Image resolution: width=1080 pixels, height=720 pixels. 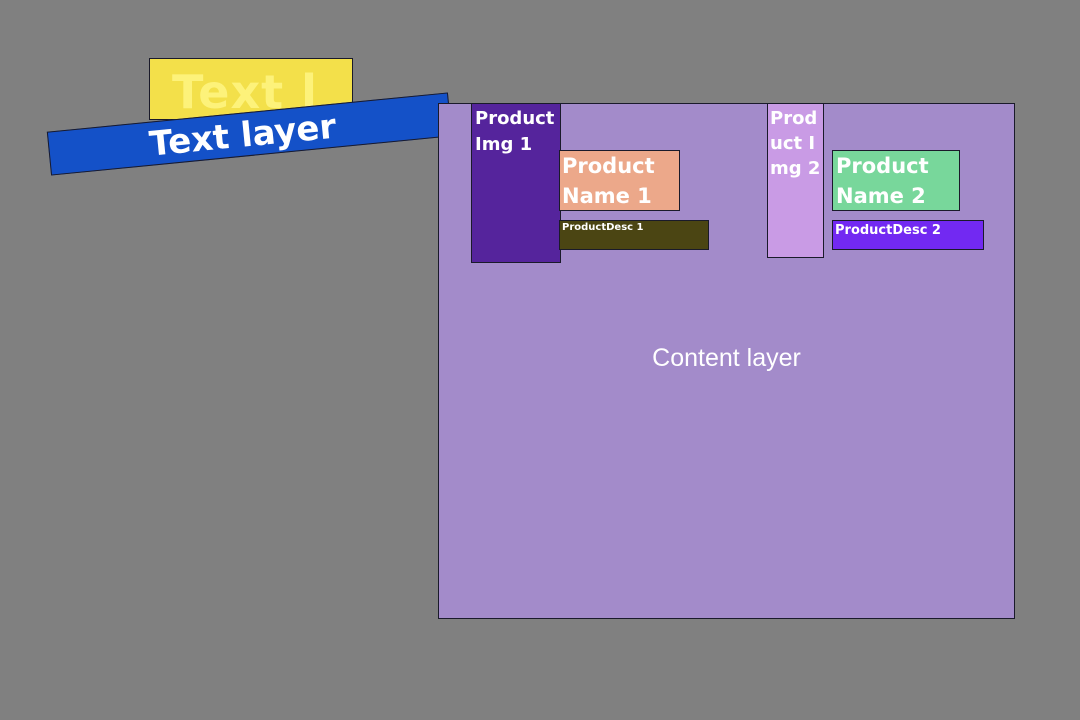 I want to click on product-desc-1: ProductDesc 1, so click(x=634, y=235).